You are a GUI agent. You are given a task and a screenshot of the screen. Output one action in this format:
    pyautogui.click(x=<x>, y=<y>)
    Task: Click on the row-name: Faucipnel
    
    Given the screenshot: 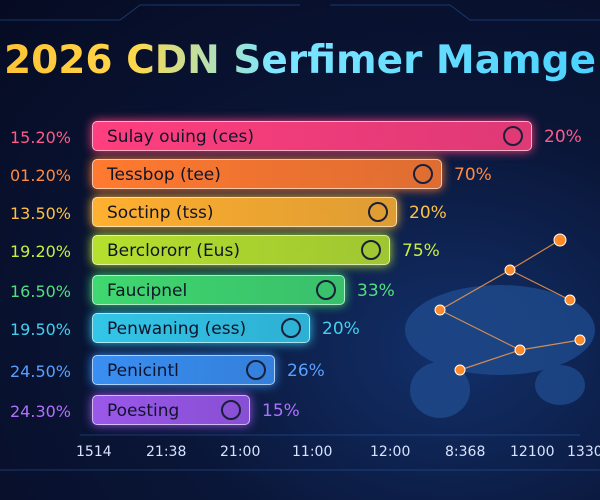 What is the action you would take?
    pyautogui.click(x=147, y=291)
    